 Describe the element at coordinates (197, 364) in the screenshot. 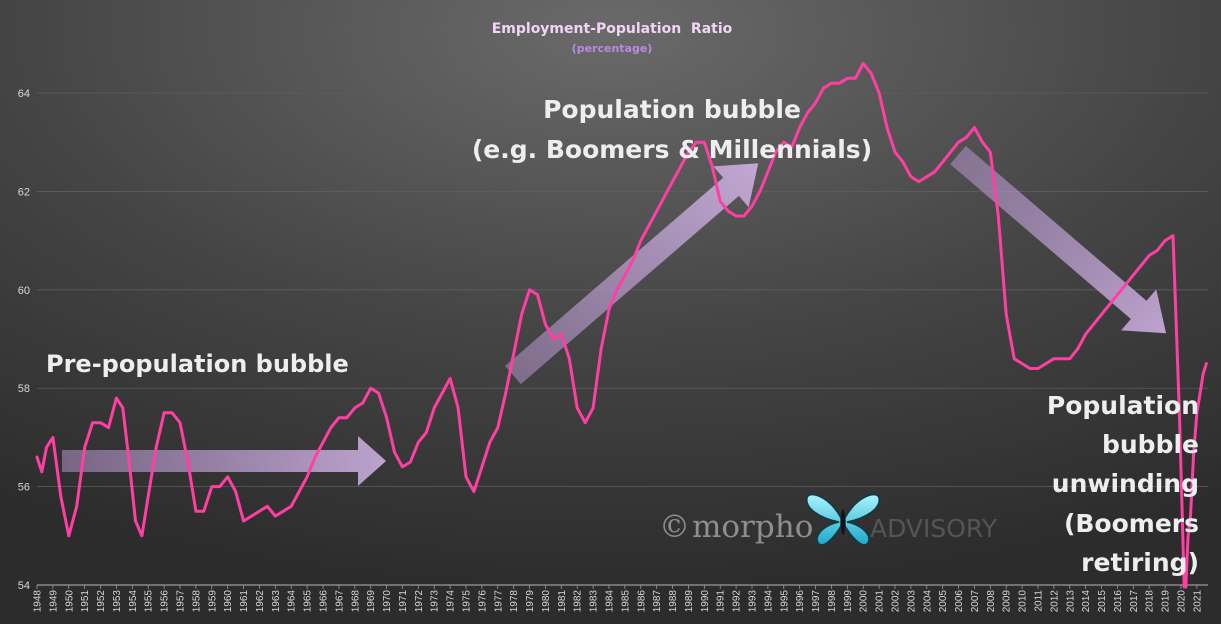

I see `annotation-pre-bubble: Pre-population bubble` at that location.